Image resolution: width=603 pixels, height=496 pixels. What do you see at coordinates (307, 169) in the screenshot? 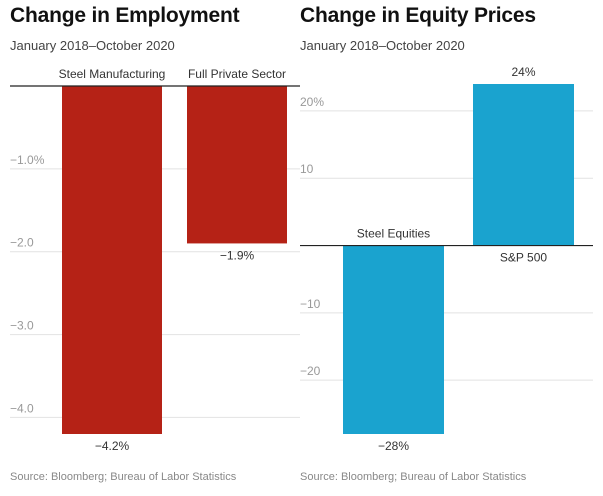
I see `y-tick-label: 10` at bounding box center [307, 169].